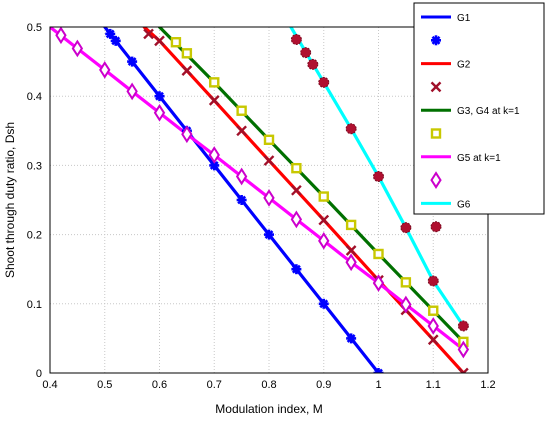  Describe the element at coordinates (464, 204) in the screenshot. I see `legend-entry-label: G6` at that location.